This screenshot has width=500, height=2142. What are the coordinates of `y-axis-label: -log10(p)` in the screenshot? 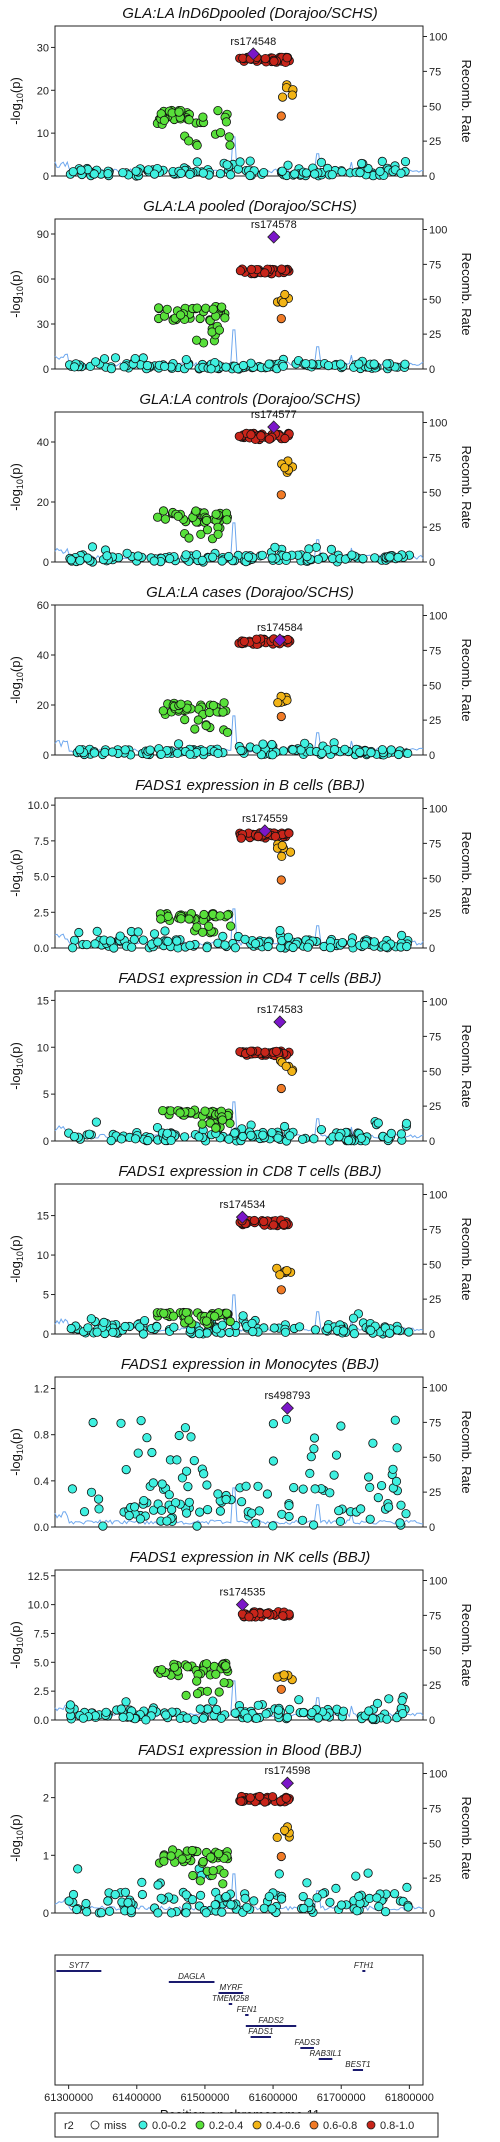 It's located at (16, 873).